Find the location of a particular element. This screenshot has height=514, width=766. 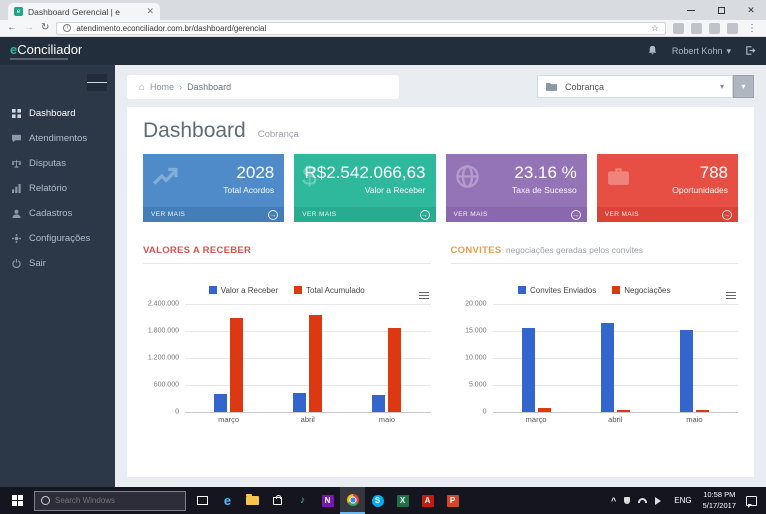

site-favicon-icon: e is located at coordinates (18, 11).